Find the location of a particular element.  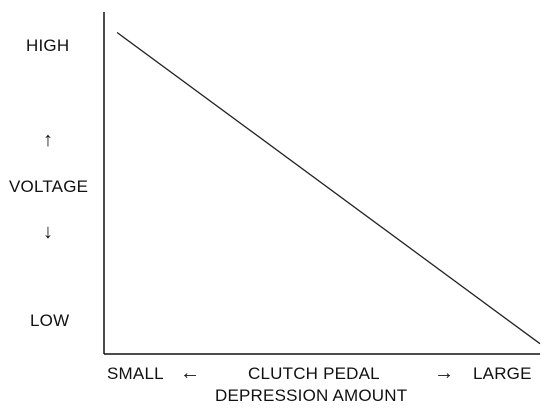

x-axis-title-line1: CLUTCH PEDAL is located at coordinates (314, 373).